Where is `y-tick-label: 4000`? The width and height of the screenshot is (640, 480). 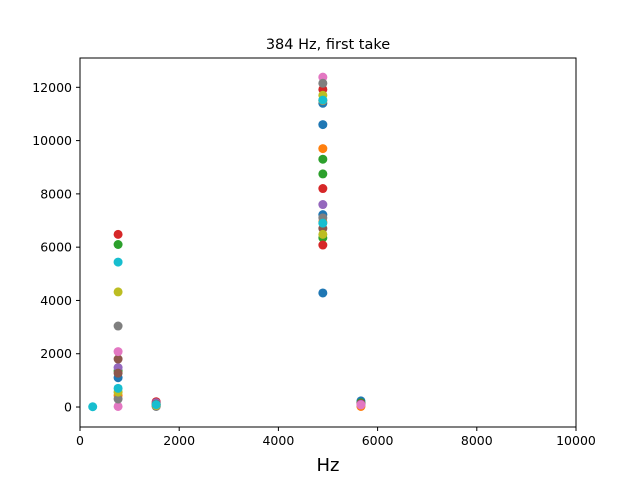
y-tick-label: 4000 is located at coordinates (56, 300).